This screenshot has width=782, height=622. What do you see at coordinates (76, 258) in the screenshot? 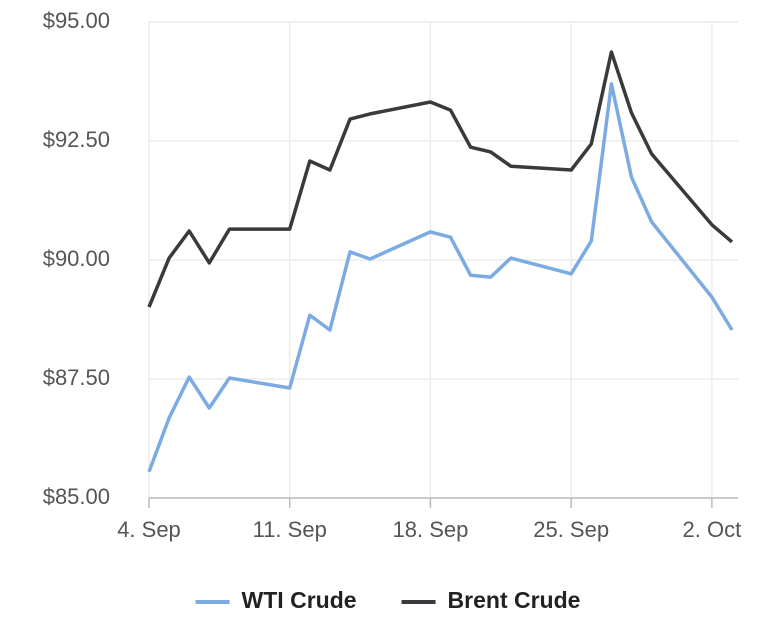
I see `y-tick-label: $90.00` at bounding box center [76, 258].